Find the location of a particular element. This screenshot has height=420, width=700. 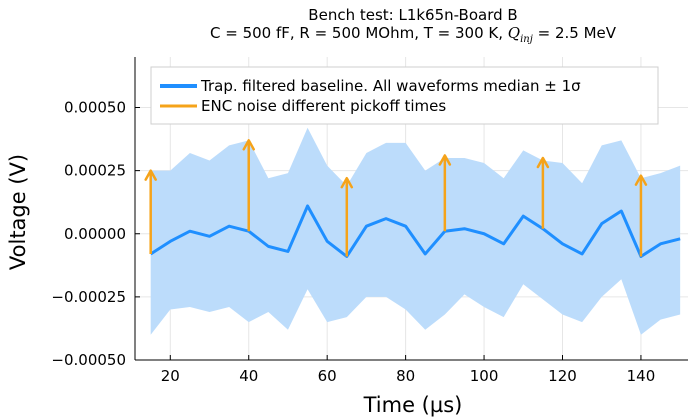

y-tick-label: −0.00025 is located at coordinates (88, 297).